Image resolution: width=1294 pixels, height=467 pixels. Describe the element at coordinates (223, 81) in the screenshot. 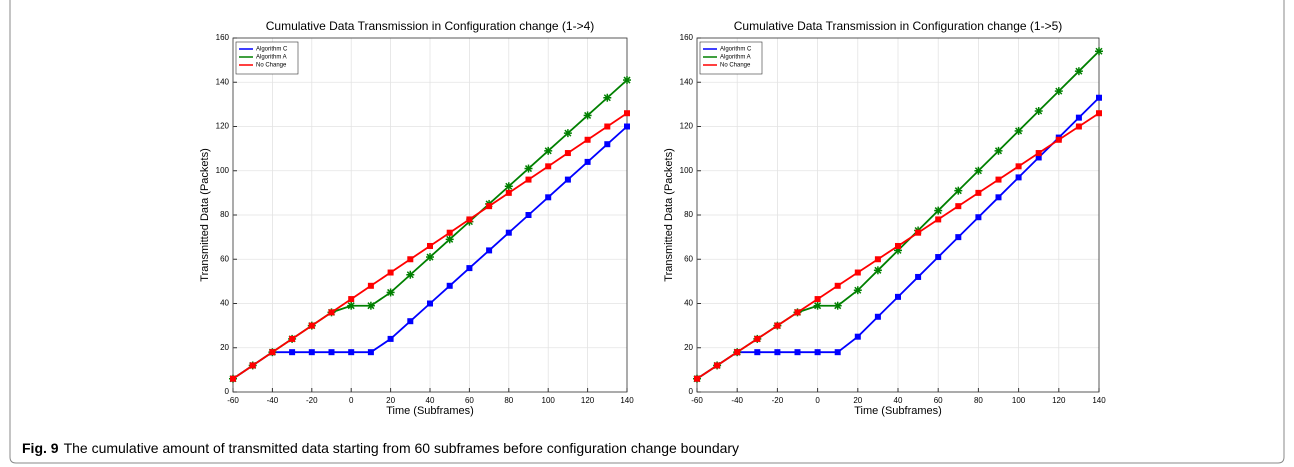

I see `y-tick-label: 140` at that location.